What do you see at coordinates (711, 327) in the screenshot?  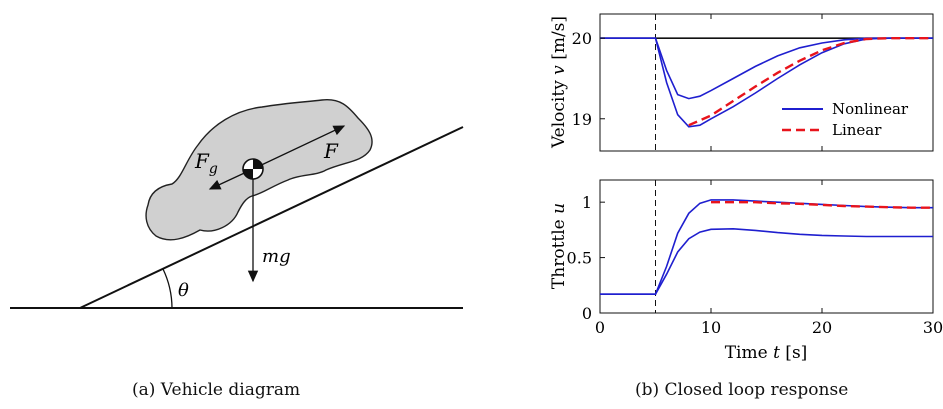 I see `x-tick-label: 10` at bounding box center [711, 327].